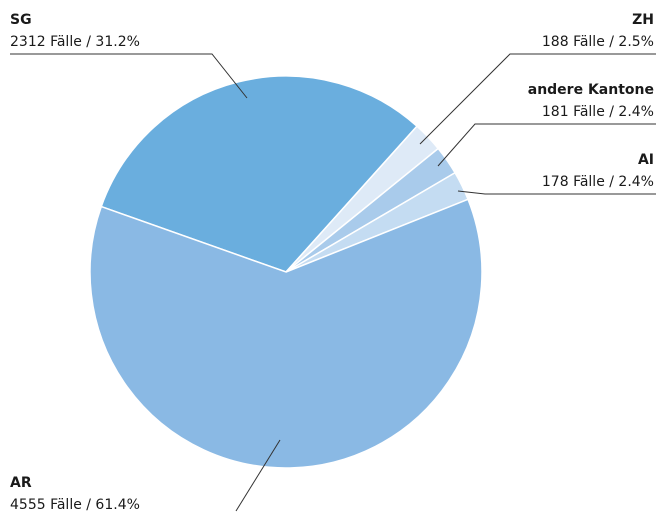 The height and width of the screenshot is (512, 656). What do you see at coordinates (591, 90) in the screenshot?
I see `slice-name: andere Kantone` at bounding box center [591, 90].